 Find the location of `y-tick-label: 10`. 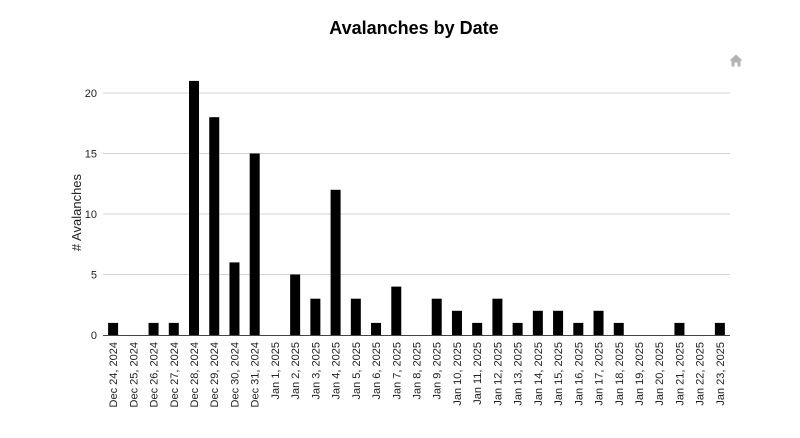

y-tick-label: 10 is located at coordinates (91, 215).